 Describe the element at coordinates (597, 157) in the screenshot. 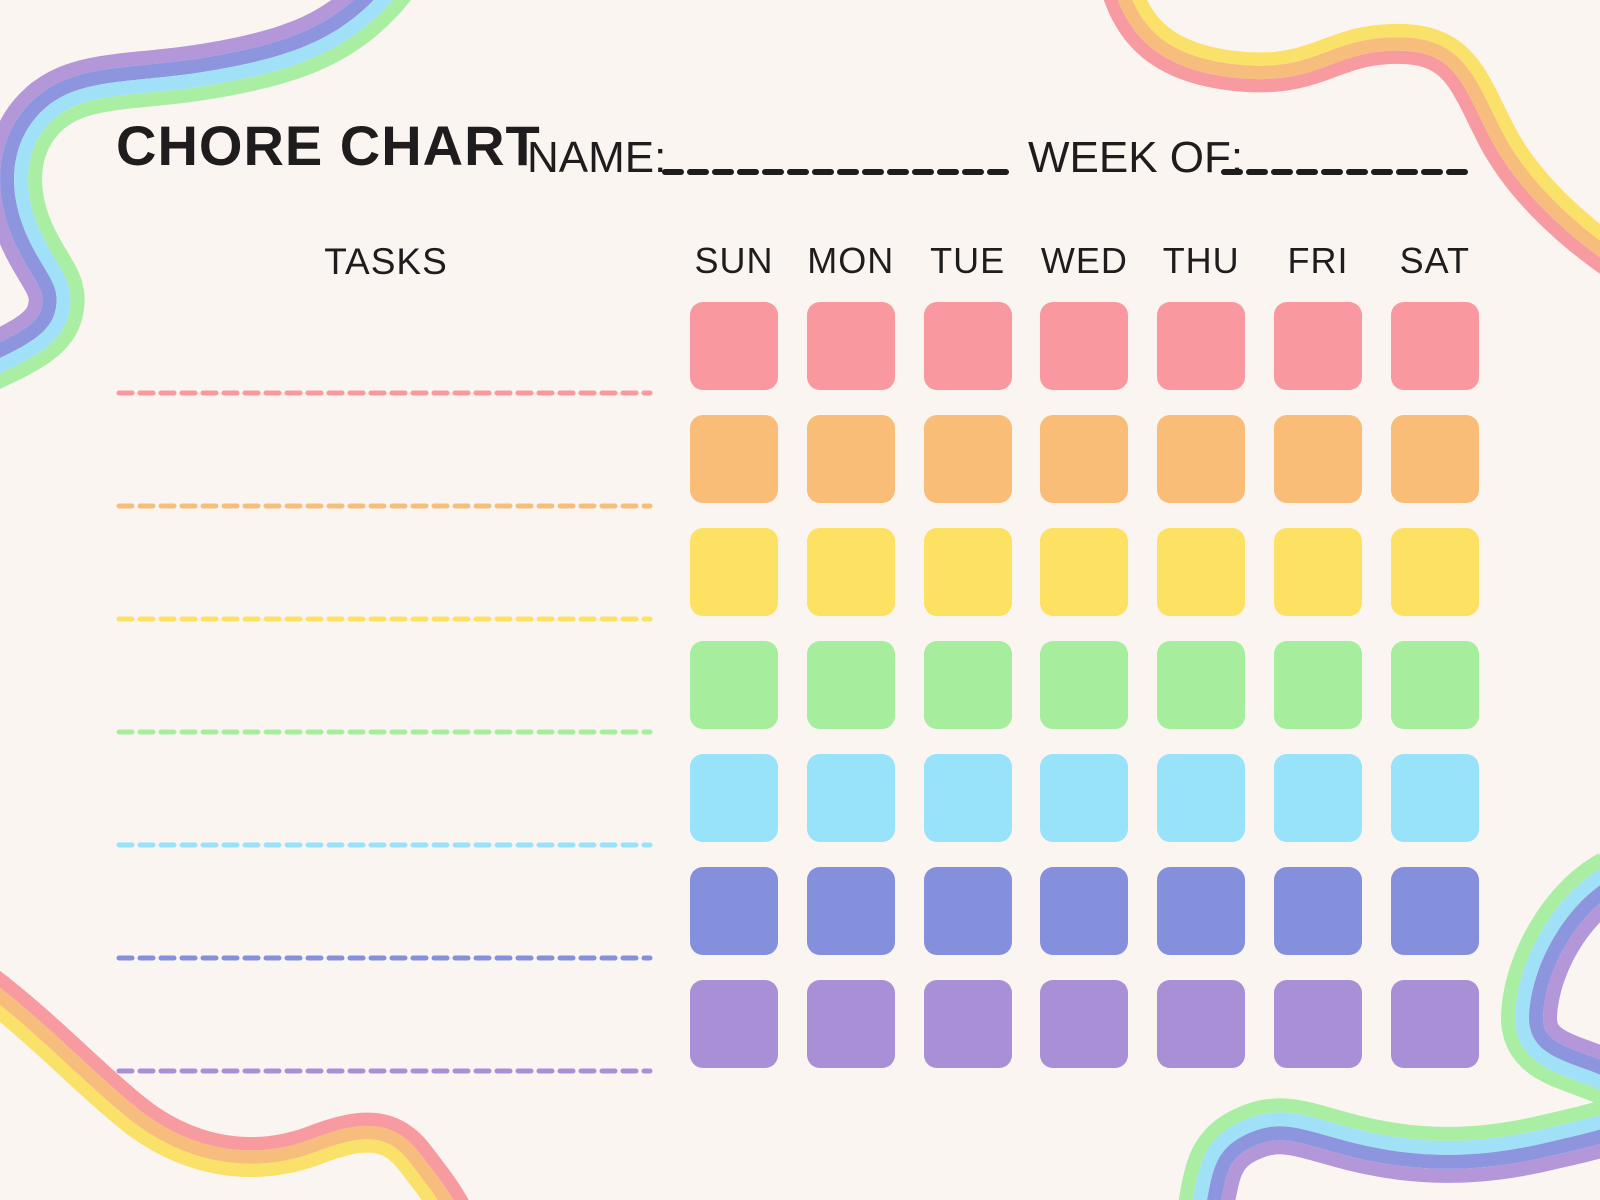

I see `name-label: NAME:` at that location.